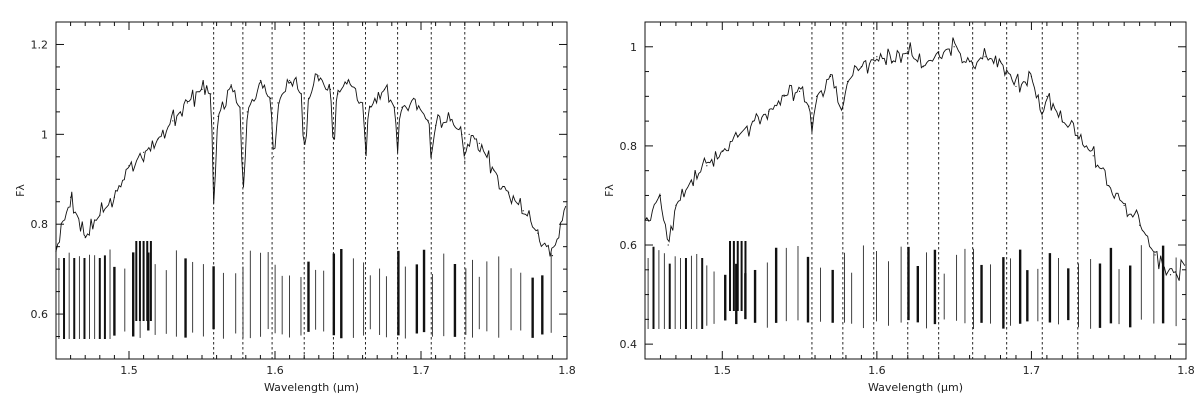 The image size is (1200, 407). Describe the element at coordinates (44, 134) in the screenshot. I see `y-tick-label: 1` at that location.